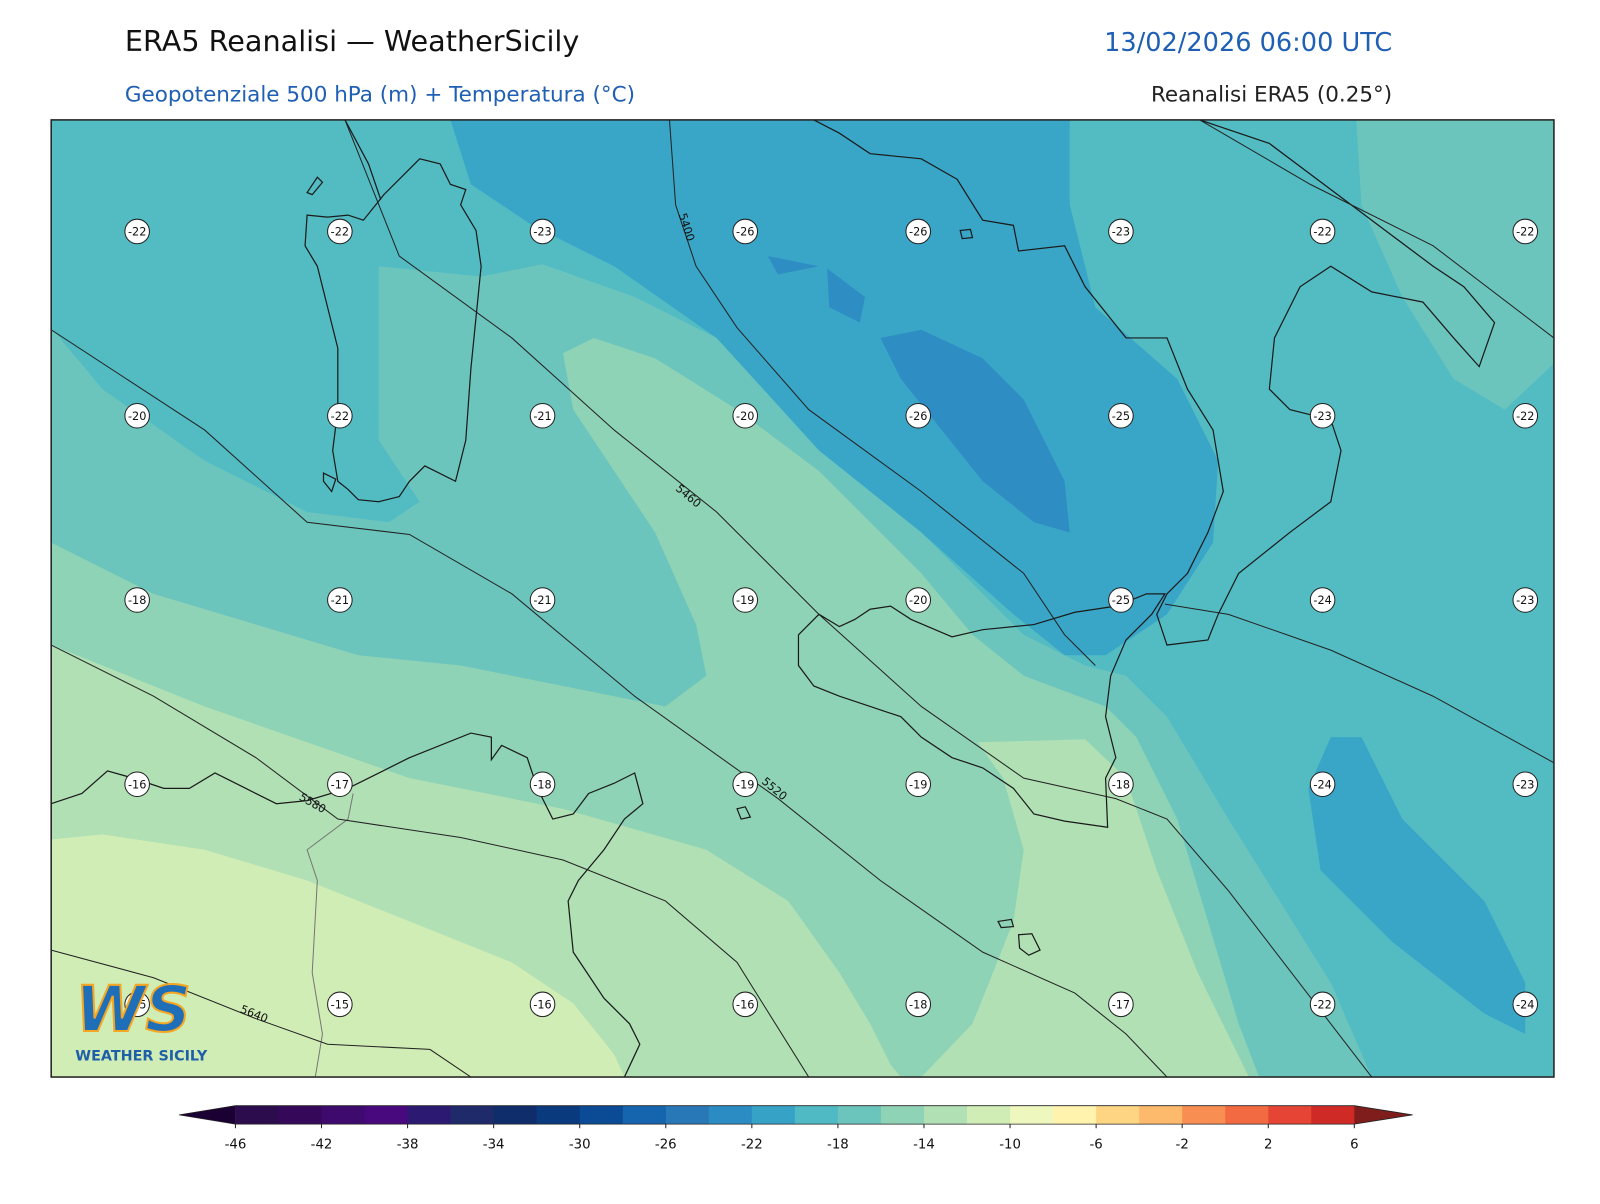 The width and height of the screenshot is (1600, 1204). What do you see at coordinates (1354, 1145) in the screenshot?
I see `colorbar-tick-label: 6` at bounding box center [1354, 1145].